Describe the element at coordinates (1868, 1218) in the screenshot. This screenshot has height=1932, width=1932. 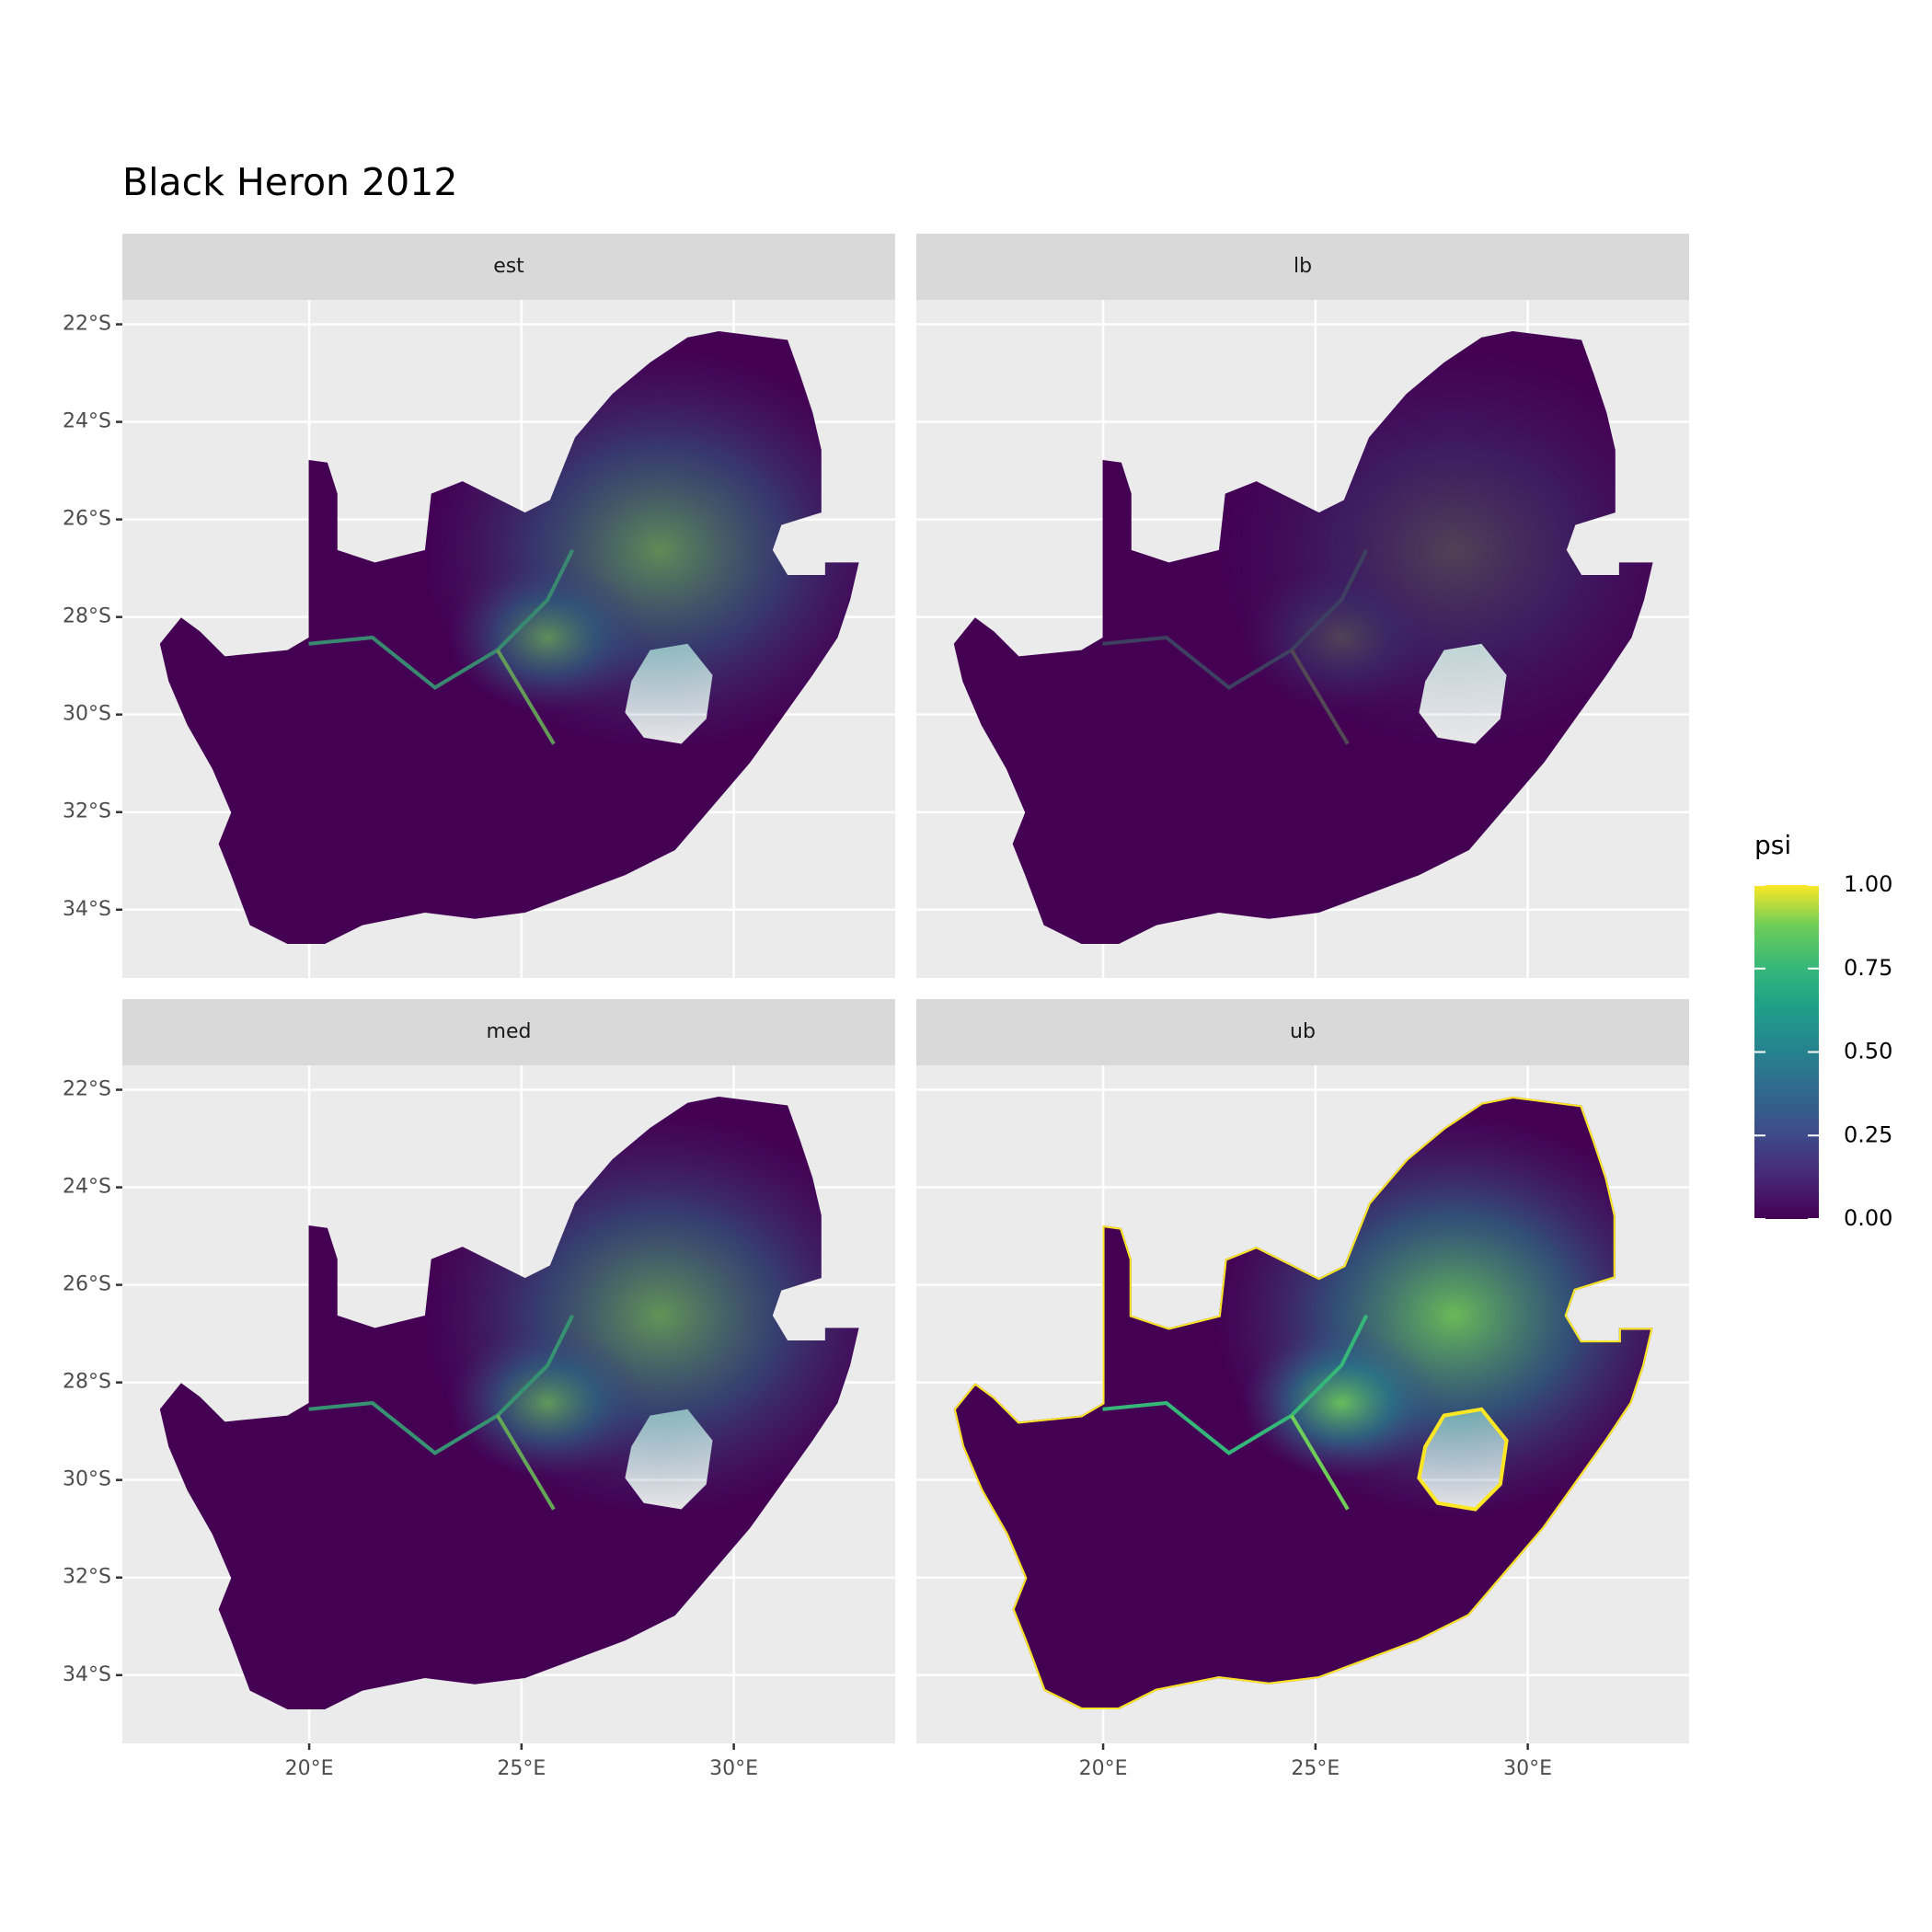
I see `legend-label: 0.00` at that location.